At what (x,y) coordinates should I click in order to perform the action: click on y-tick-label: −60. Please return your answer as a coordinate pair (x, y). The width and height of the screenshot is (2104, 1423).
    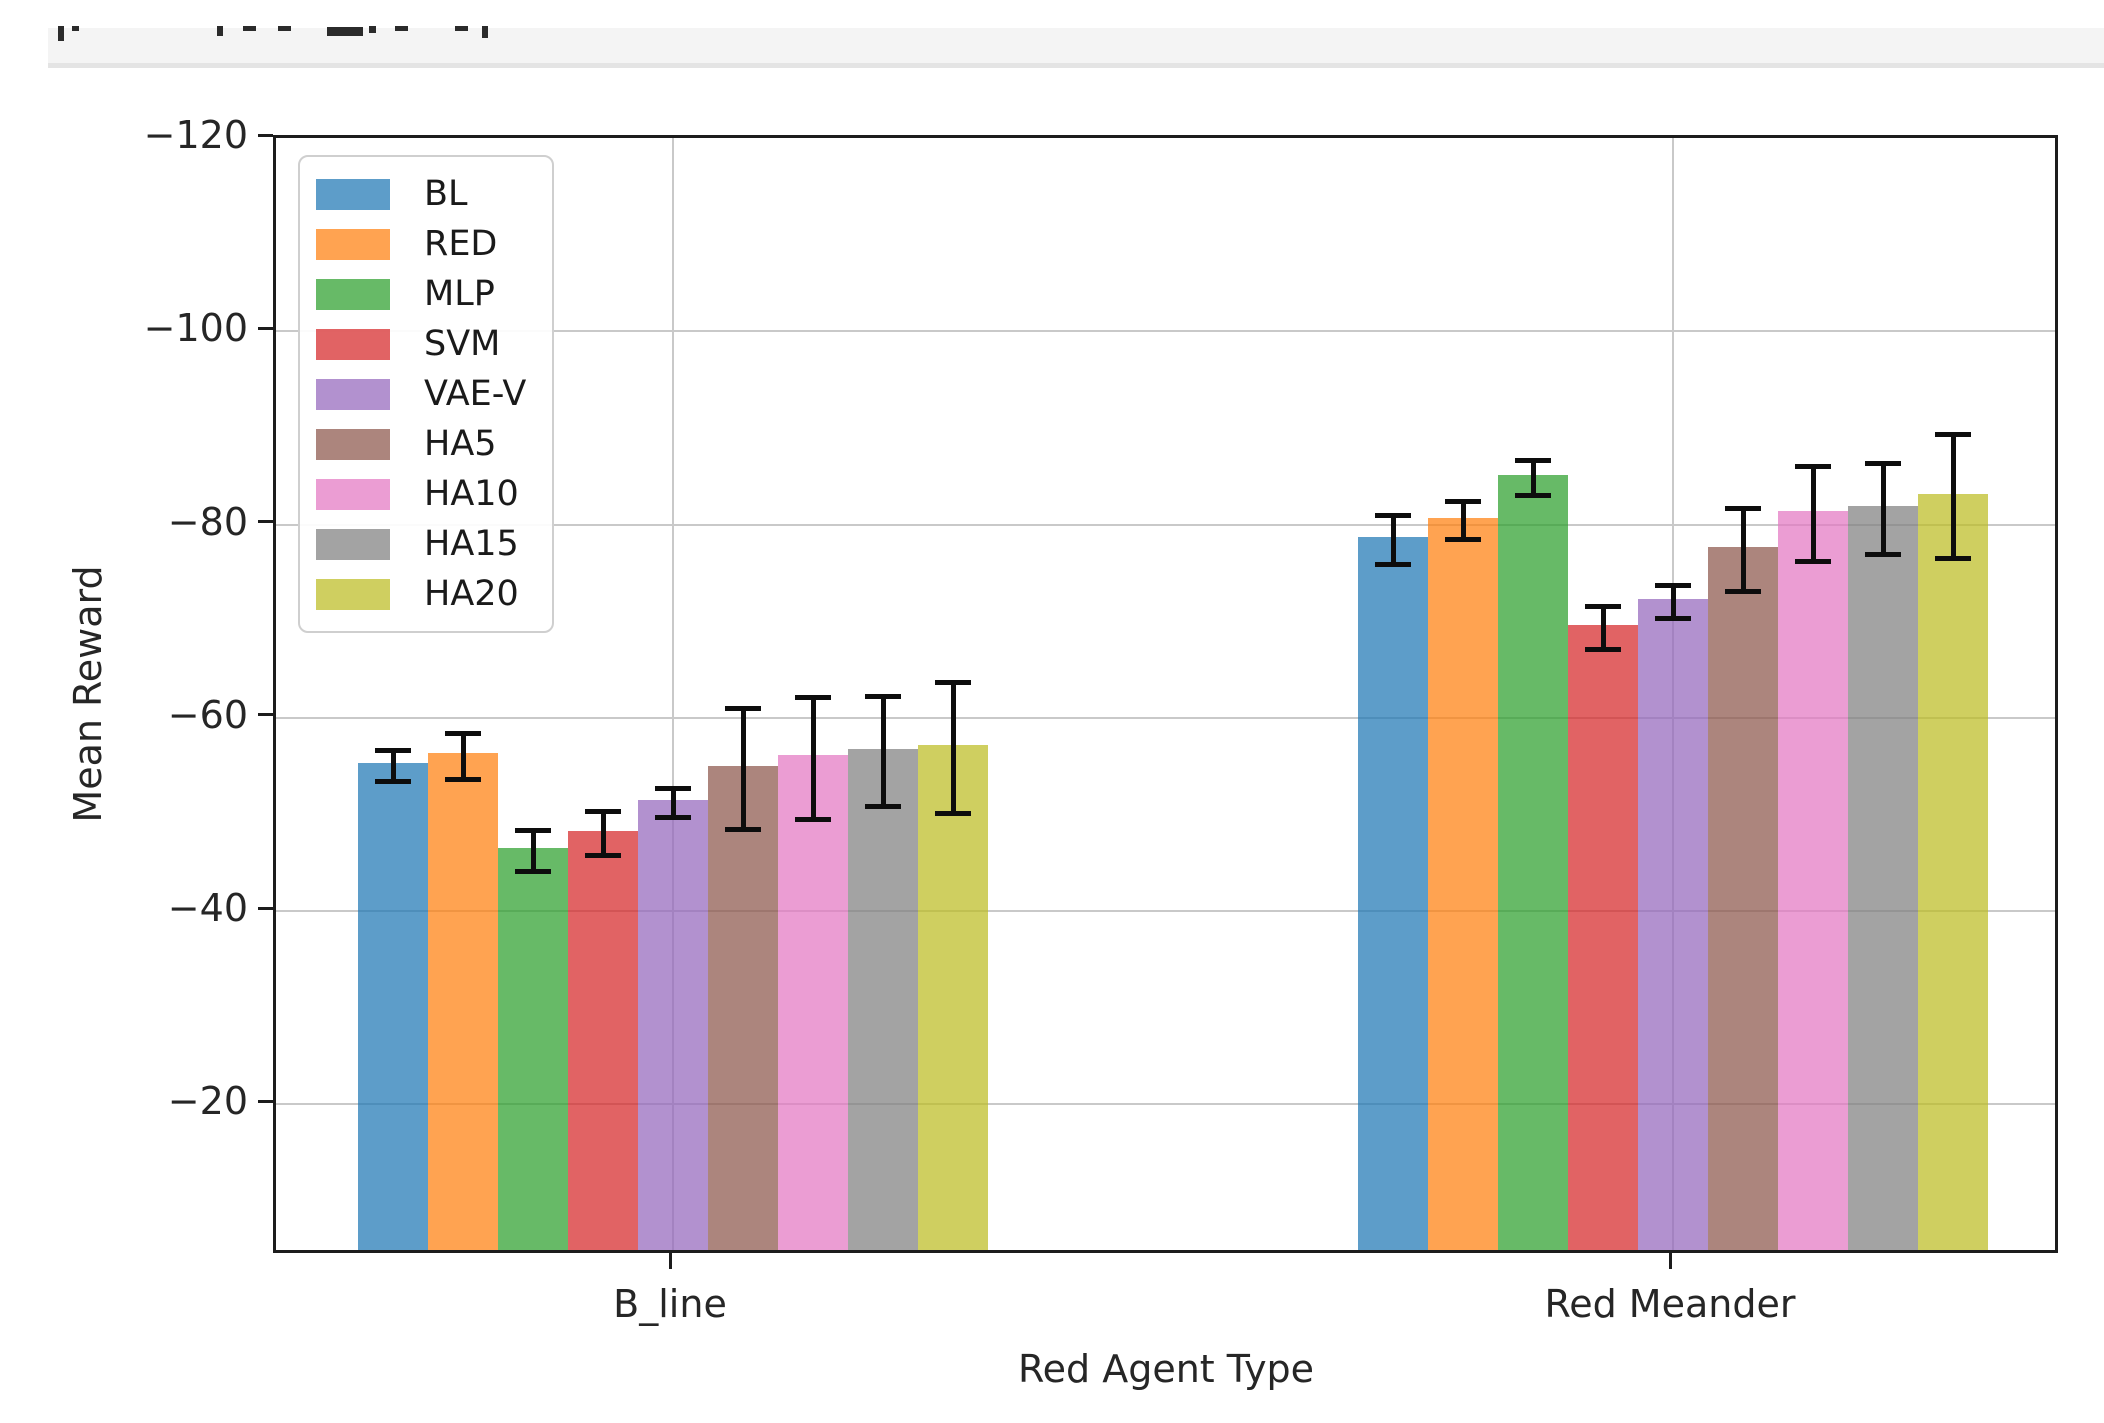
    Looking at the image, I should click on (207, 714).